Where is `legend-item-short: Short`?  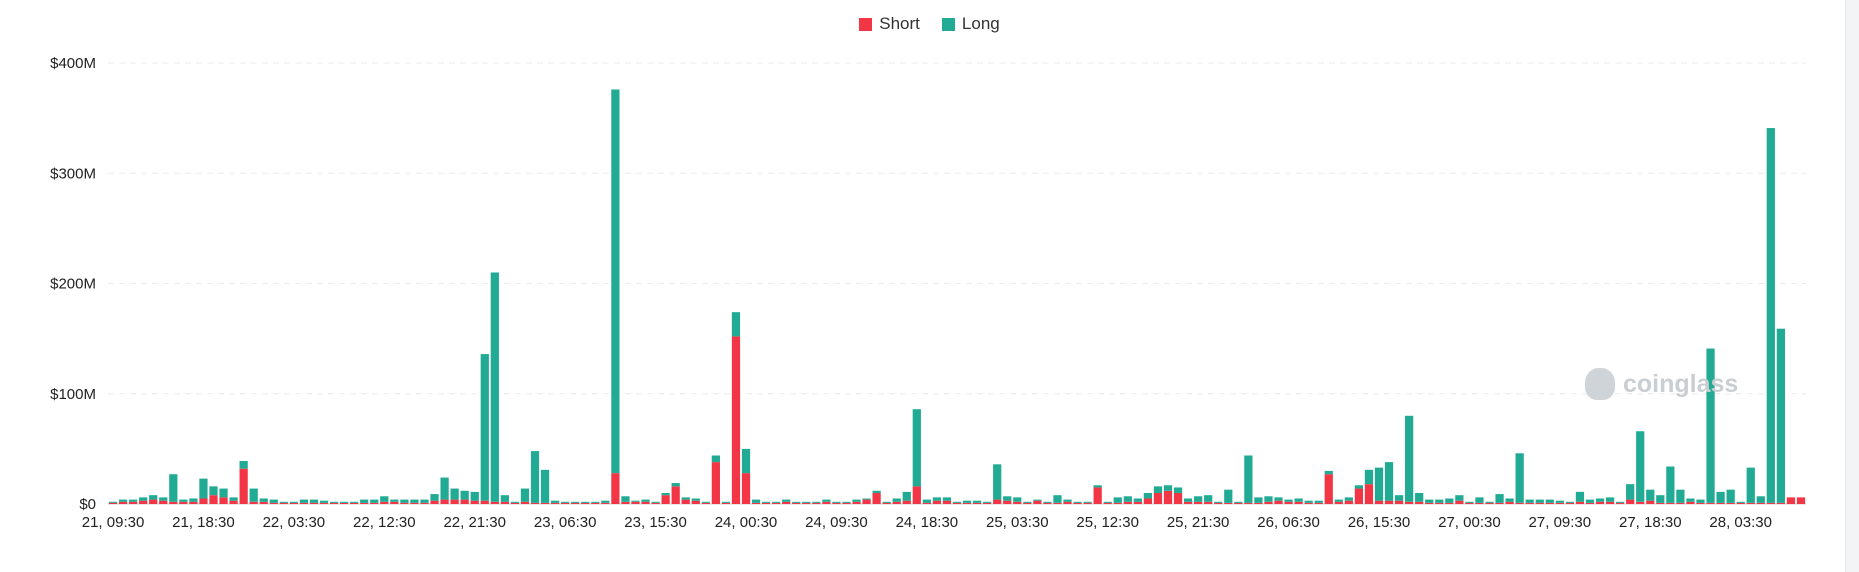
legend-item-short: Short is located at coordinates (889, 24).